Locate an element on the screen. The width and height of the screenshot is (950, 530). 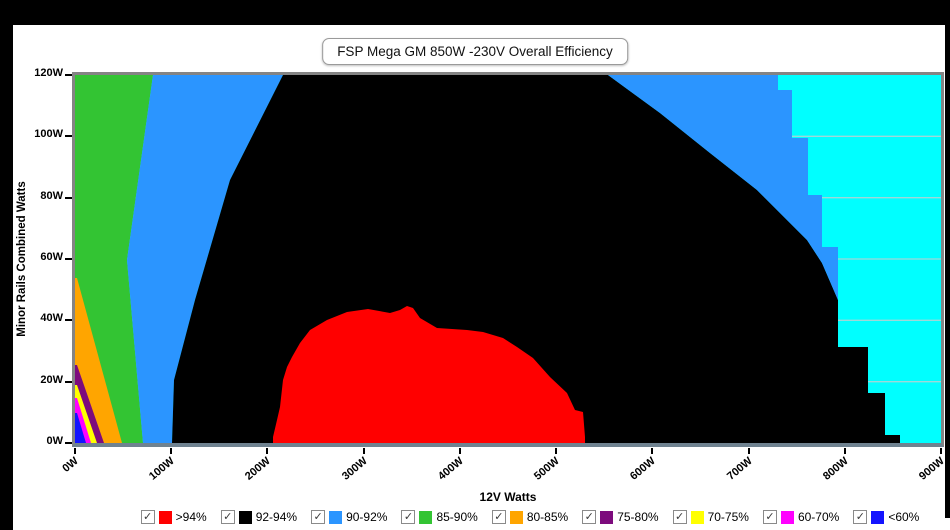
legend-item-92-94-: ✓ 92-94% is located at coordinates (259, 517).